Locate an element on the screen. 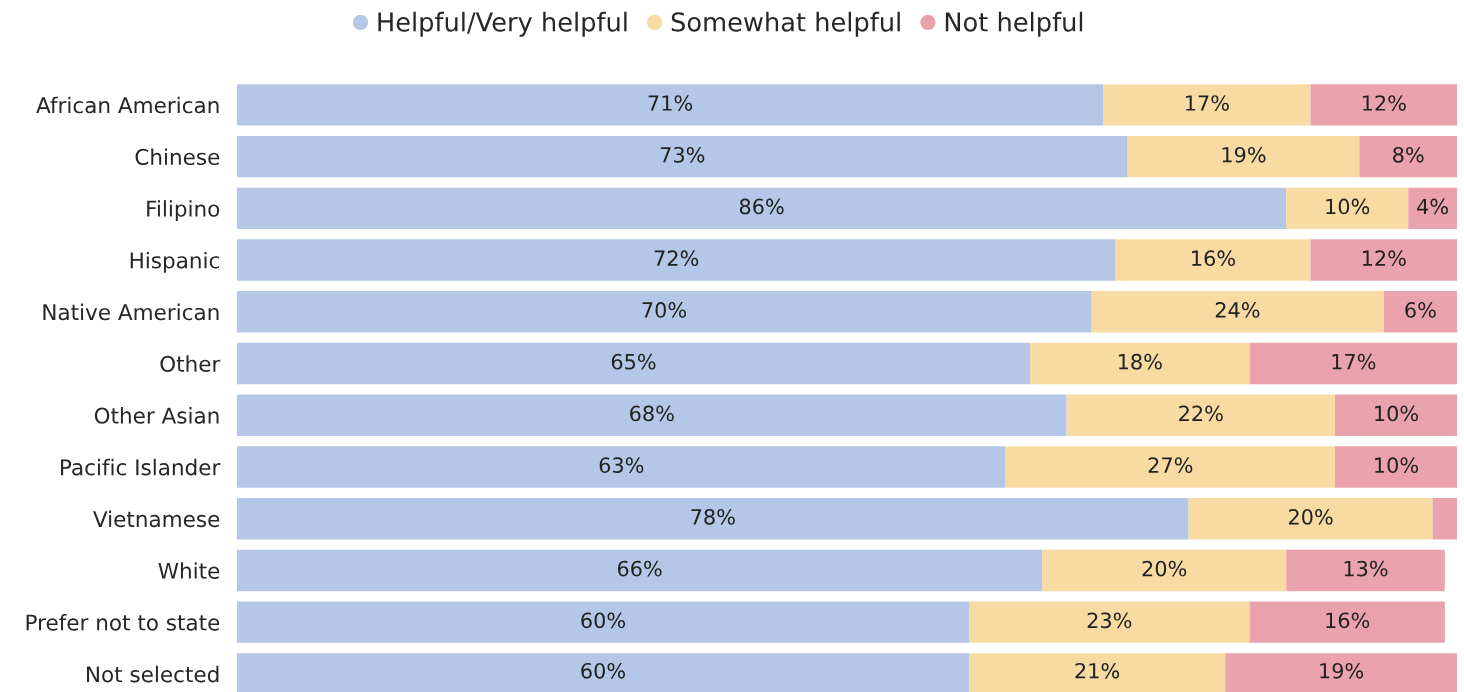 This screenshot has height=692, width=1464. y-tick-label: Pacific Islander is located at coordinates (141, 467).